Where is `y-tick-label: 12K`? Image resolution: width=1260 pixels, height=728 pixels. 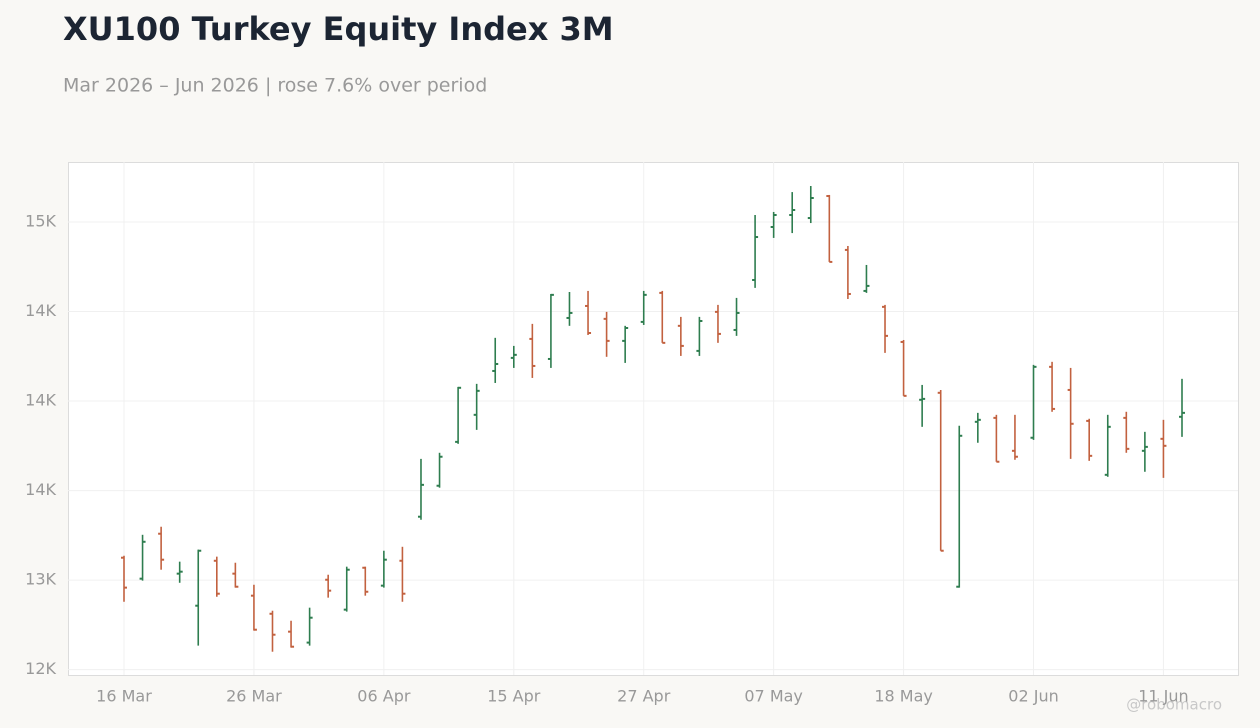
y-tick-label: 12K is located at coordinates (40, 668).